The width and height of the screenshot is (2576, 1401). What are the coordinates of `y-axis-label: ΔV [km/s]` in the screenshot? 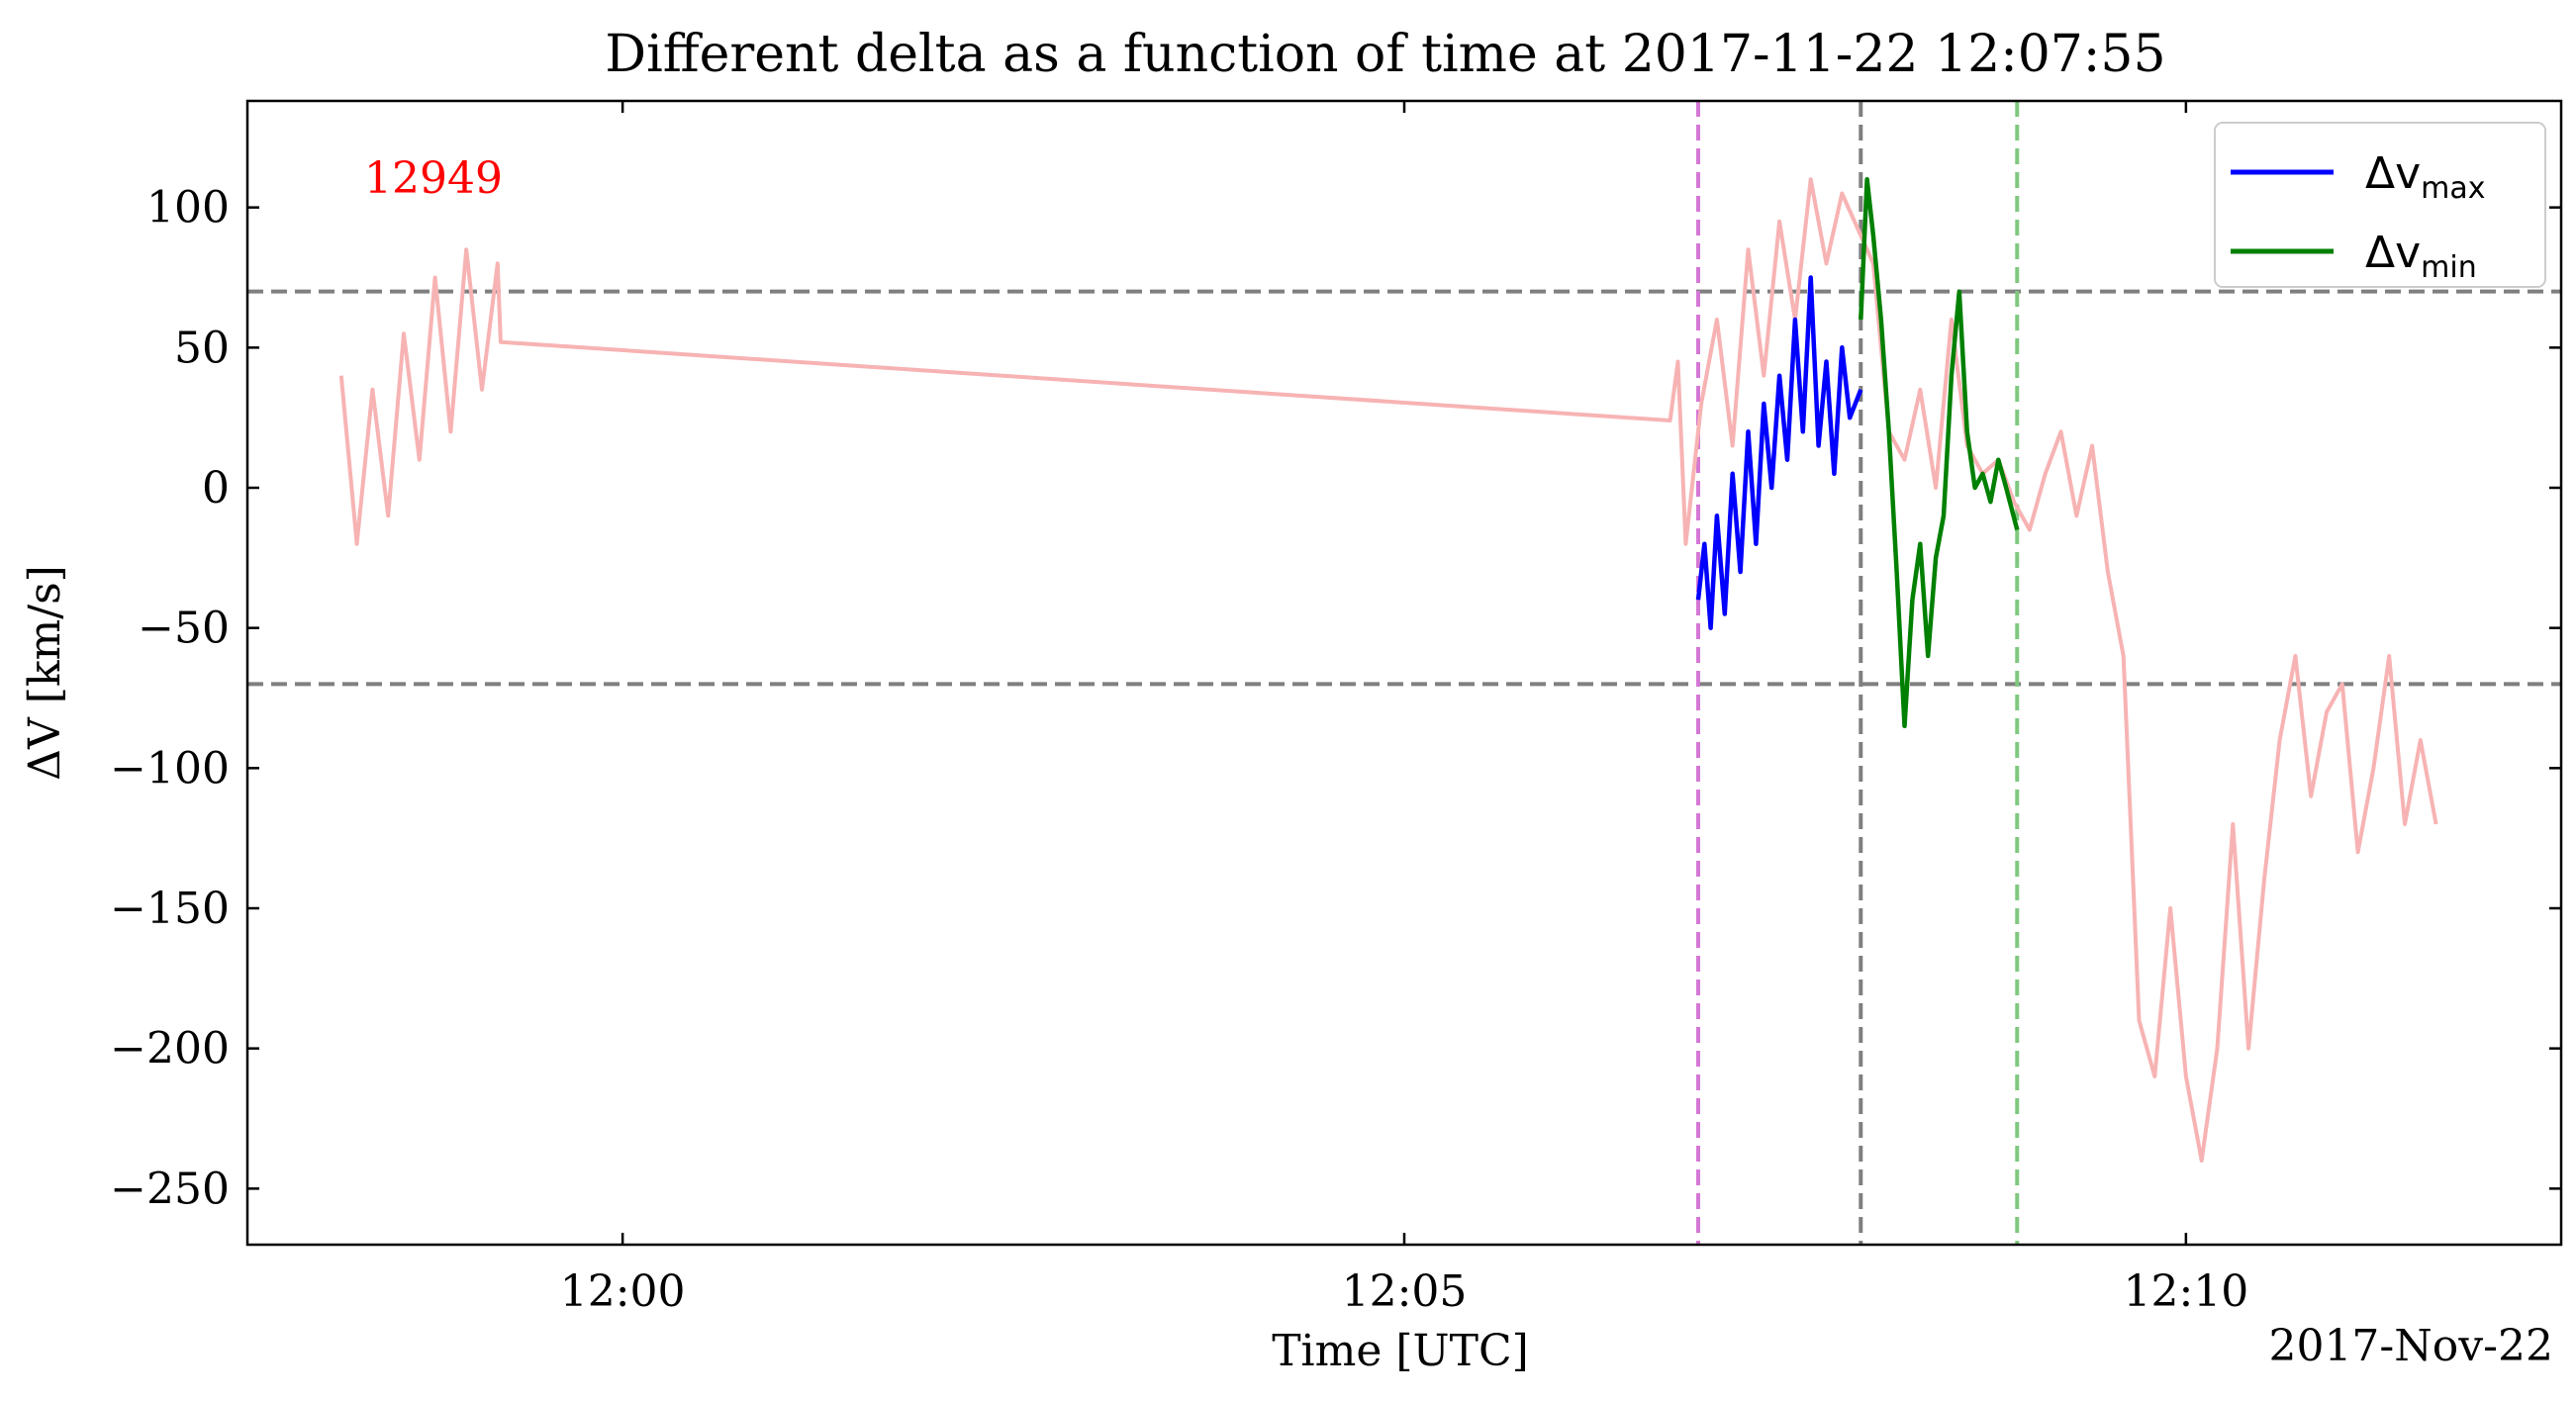 It's located at (45, 673).